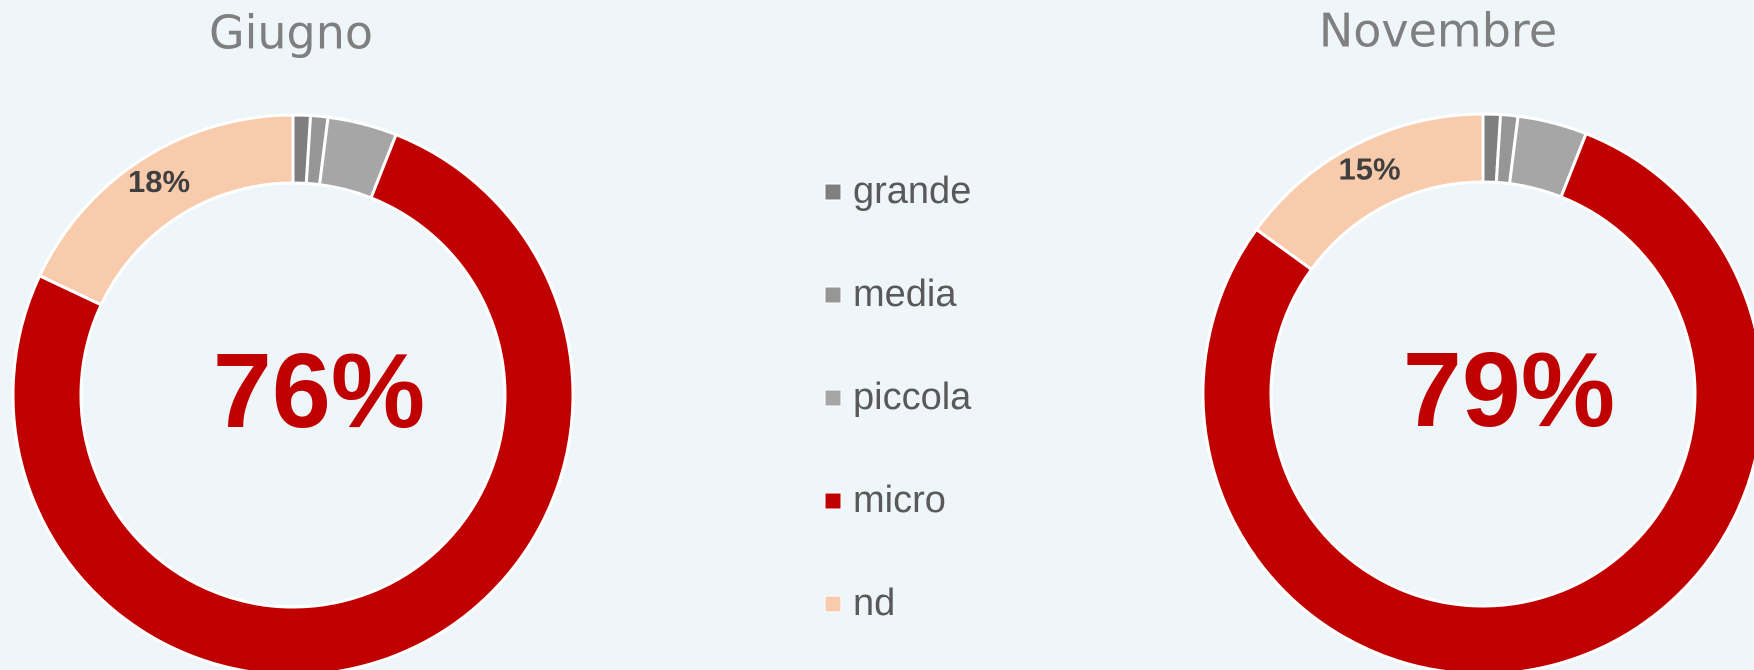 This screenshot has height=670, width=1754. Describe the element at coordinates (905, 294) in the screenshot. I see `legend-label: media` at that location.